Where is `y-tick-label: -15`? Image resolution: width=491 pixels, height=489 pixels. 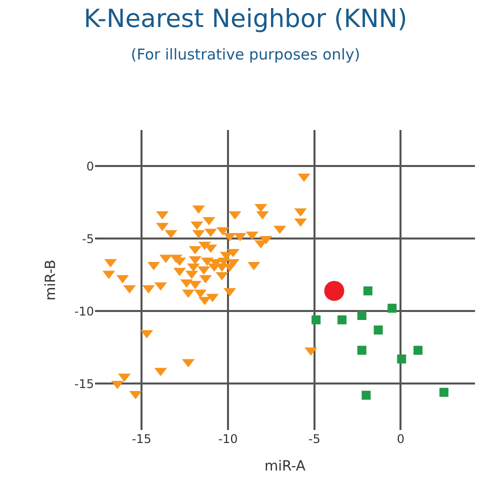 y-tick-label: -15 is located at coordinates (84, 383).